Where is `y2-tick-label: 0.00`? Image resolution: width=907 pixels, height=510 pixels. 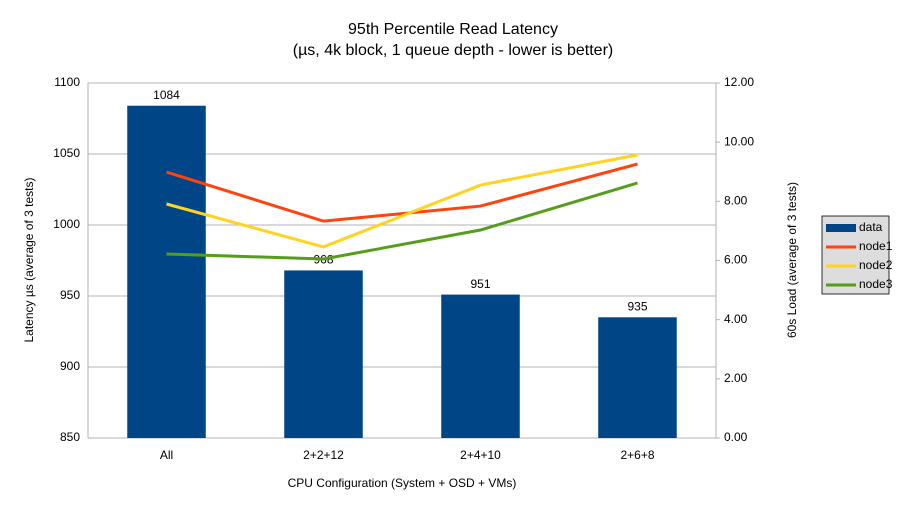
y2-tick-label: 0.00 is located at coordinates (736, 437).